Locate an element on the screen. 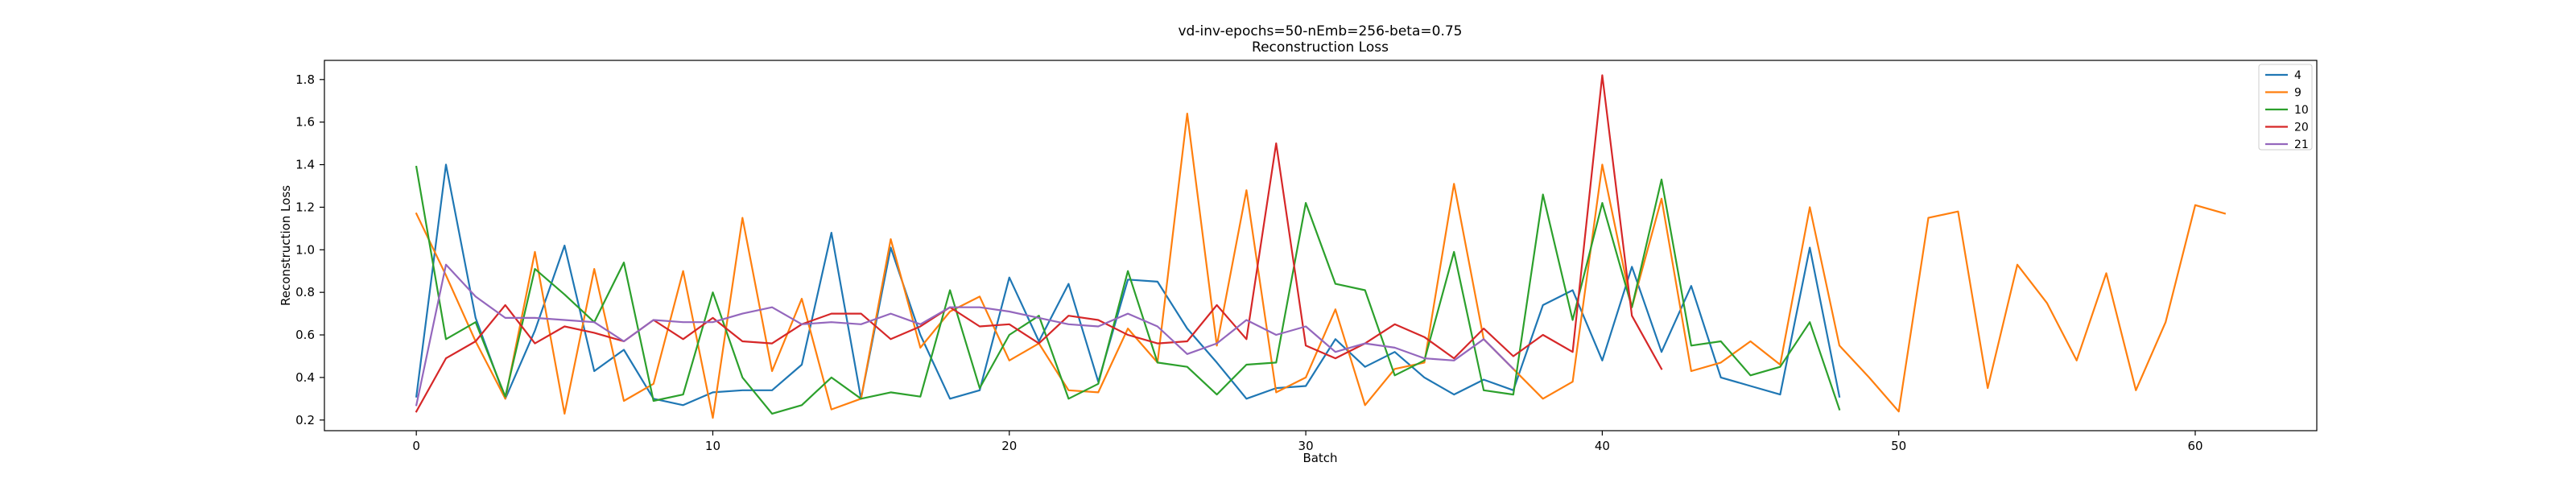 This screenshot has height=483, width=2576. x-tick-label: 50 is located at coordinates (1898, 446).